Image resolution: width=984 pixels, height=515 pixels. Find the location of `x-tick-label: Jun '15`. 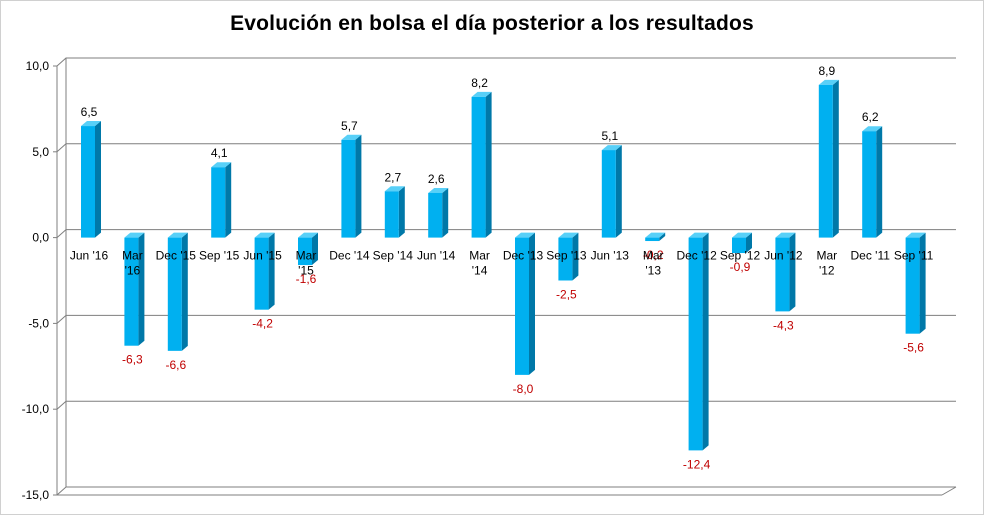

x-tick-label: Jun '15 is located at coordinates (262, 256).